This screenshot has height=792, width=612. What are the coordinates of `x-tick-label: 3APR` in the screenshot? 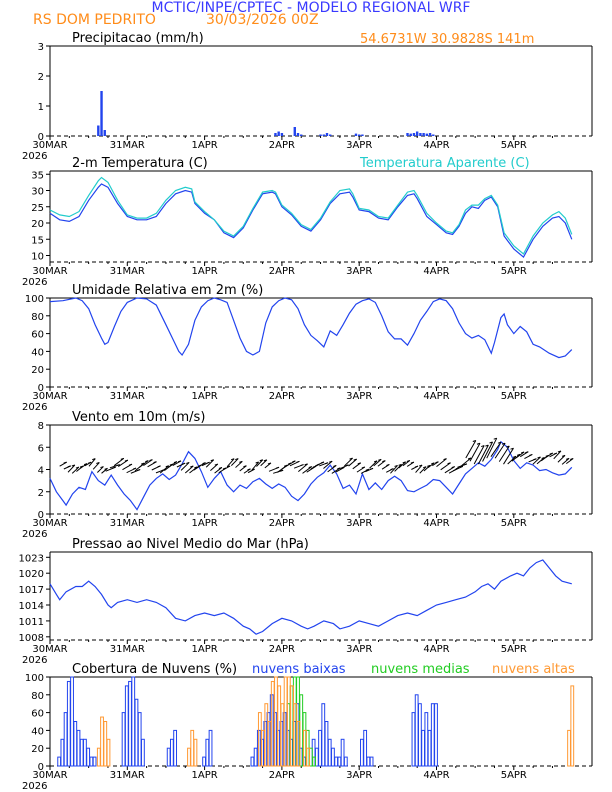 It's located at (359, 396).